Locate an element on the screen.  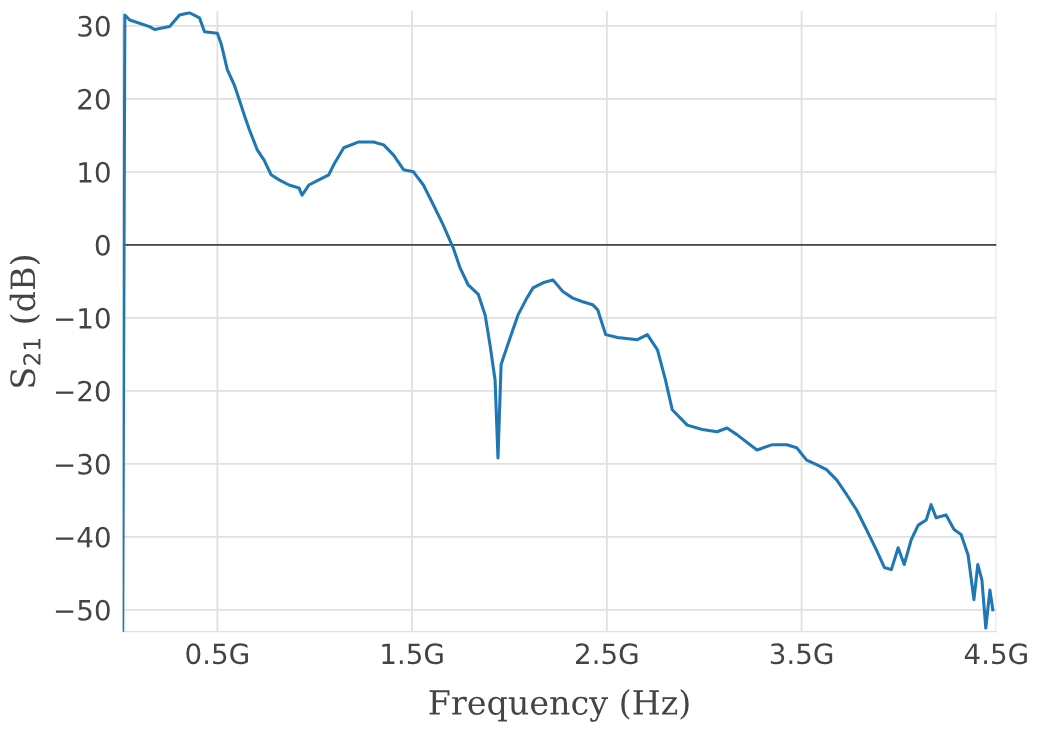
y-tick-label: −40 is located at coordinates (82, 537).